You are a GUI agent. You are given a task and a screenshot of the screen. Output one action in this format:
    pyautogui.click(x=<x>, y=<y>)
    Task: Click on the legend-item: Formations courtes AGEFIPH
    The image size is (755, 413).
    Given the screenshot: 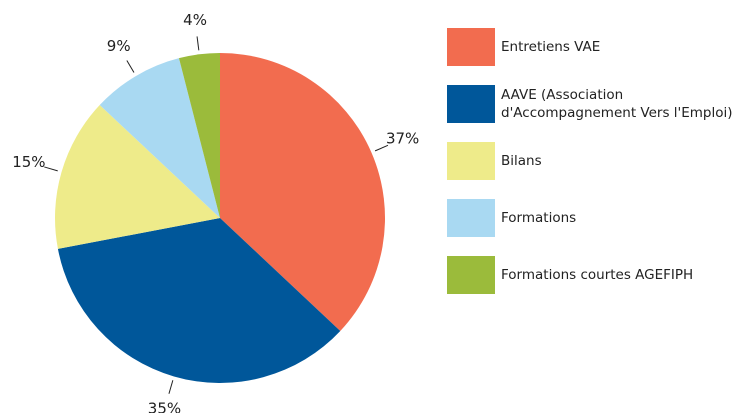 What is the action you would take?
    pyautogui.click(x=590, y=275)
    